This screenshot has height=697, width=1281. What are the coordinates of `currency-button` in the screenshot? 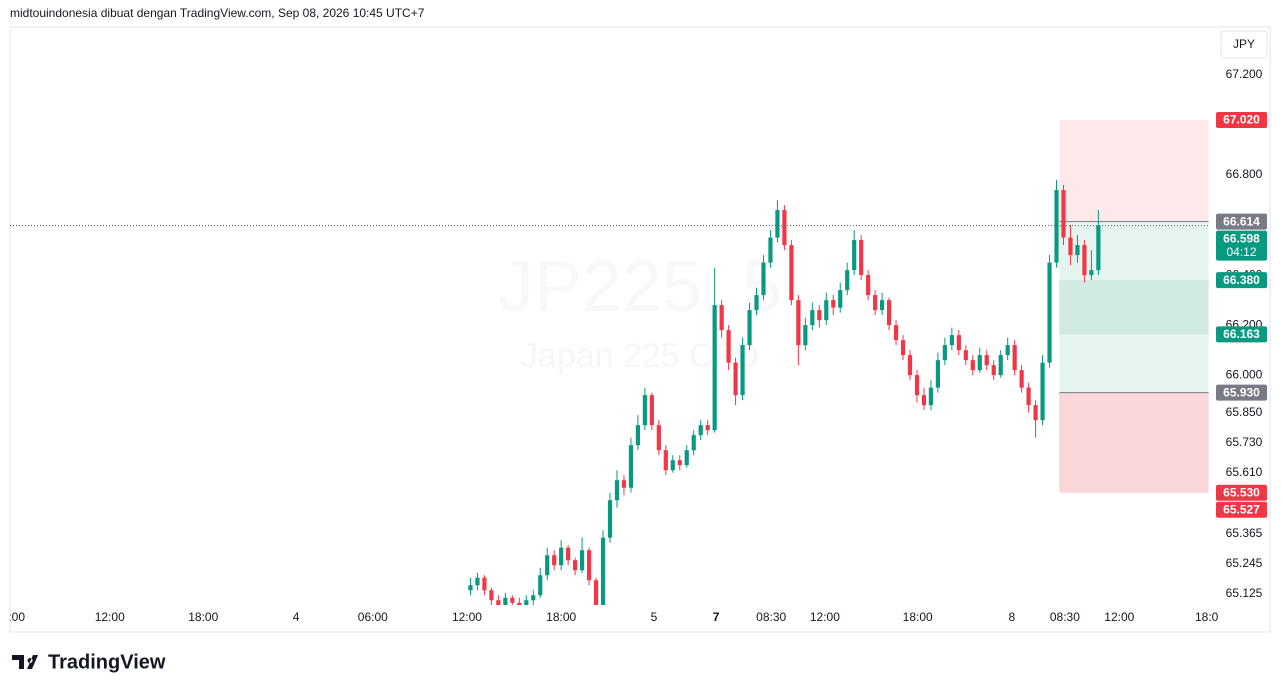 It's located at (1244, 44).